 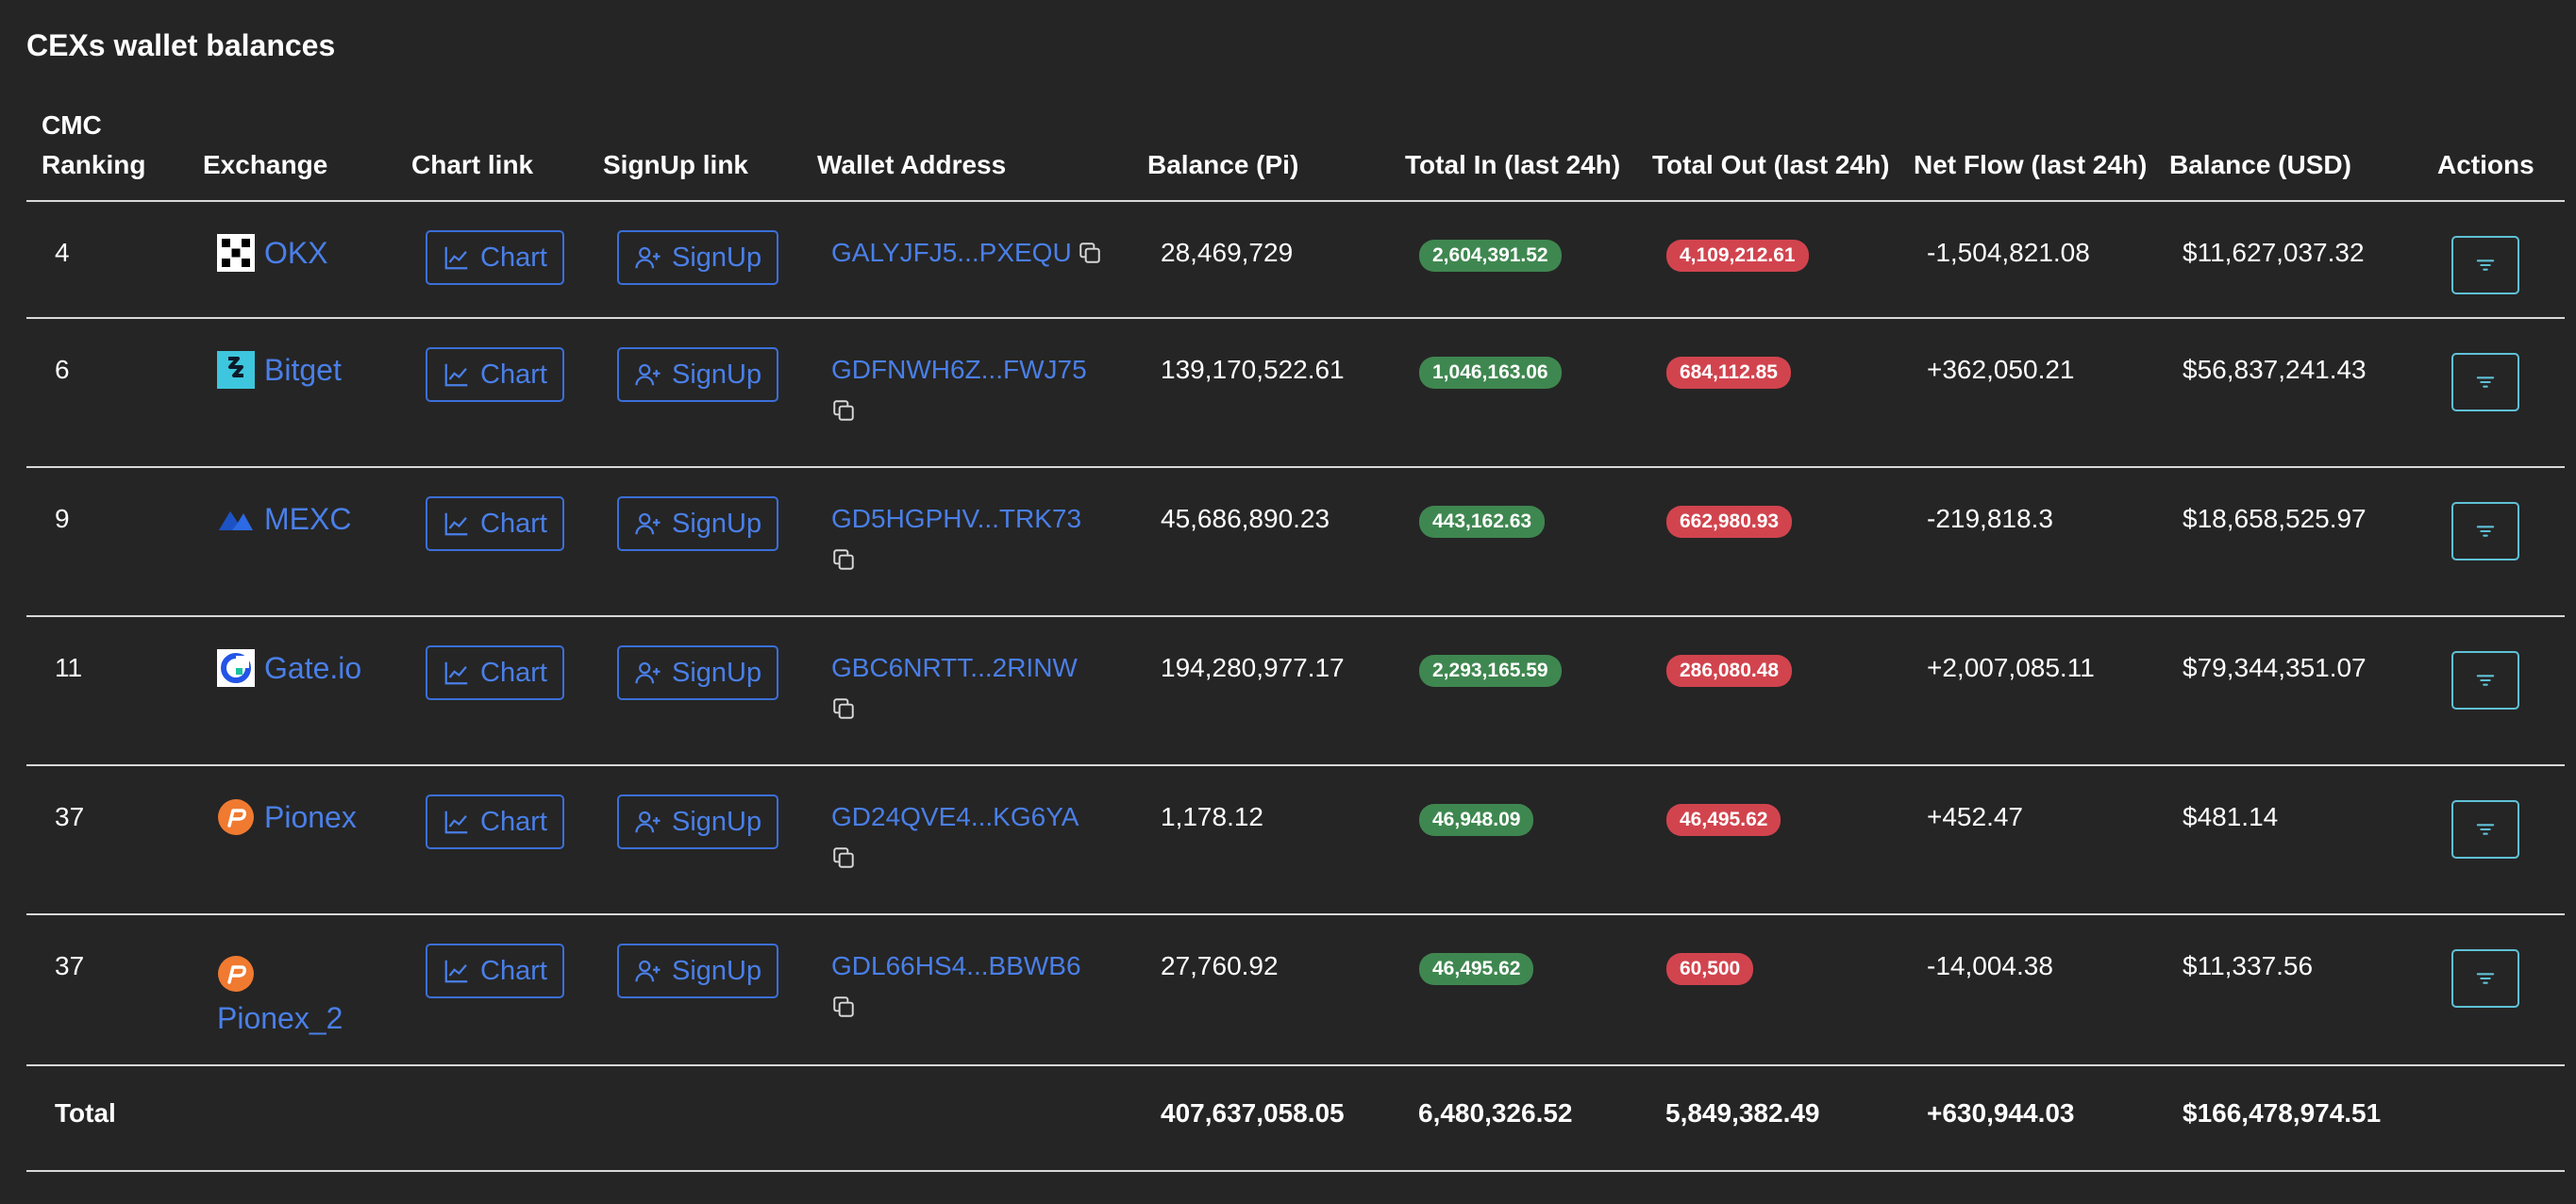 I want to click on total-out-badge: 286,080.48, so click(x=1729, y=671).